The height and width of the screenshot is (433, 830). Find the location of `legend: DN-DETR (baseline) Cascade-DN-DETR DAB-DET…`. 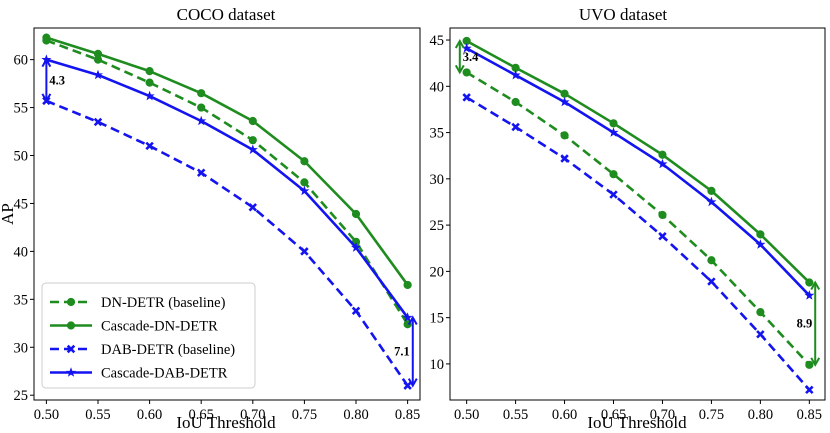

legend: DN-DETR (baseline) Cascade-DN-DETR DAB-DET… is located at coordinates (148, 335).